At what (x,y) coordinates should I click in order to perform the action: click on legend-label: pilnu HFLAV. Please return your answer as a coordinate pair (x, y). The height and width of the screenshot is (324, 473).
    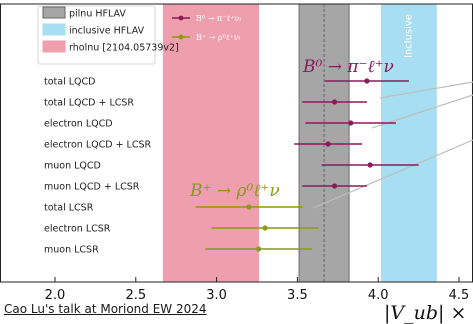
    Looking at the image, I should click on (97, 14).